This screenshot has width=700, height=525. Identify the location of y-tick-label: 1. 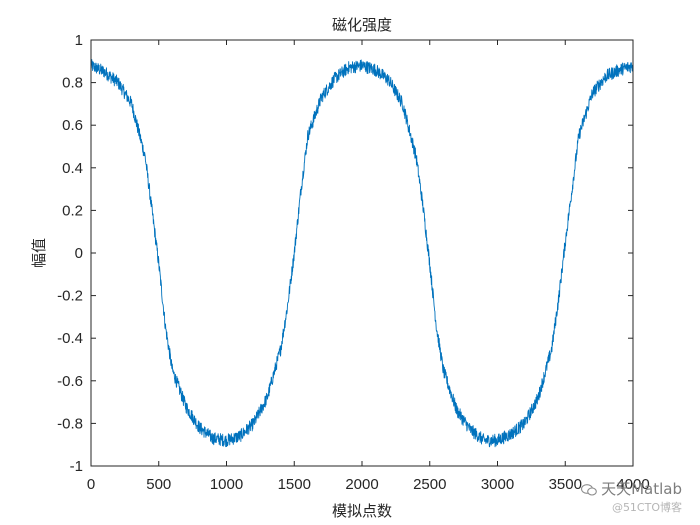
(79, 40).